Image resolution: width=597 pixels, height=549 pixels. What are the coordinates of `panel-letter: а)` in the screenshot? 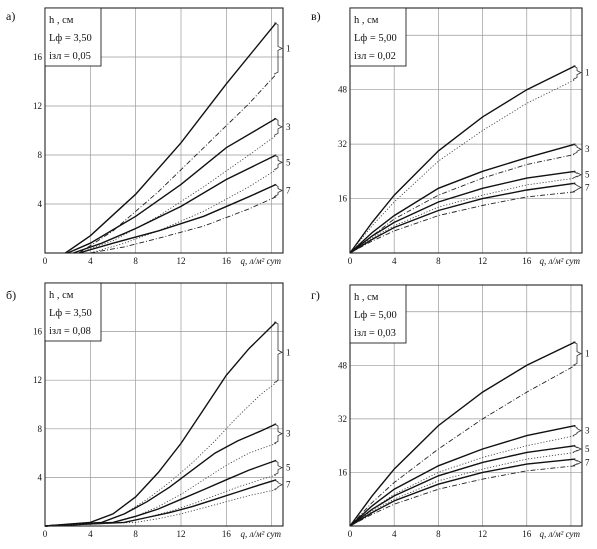 It's located at (10, 16).